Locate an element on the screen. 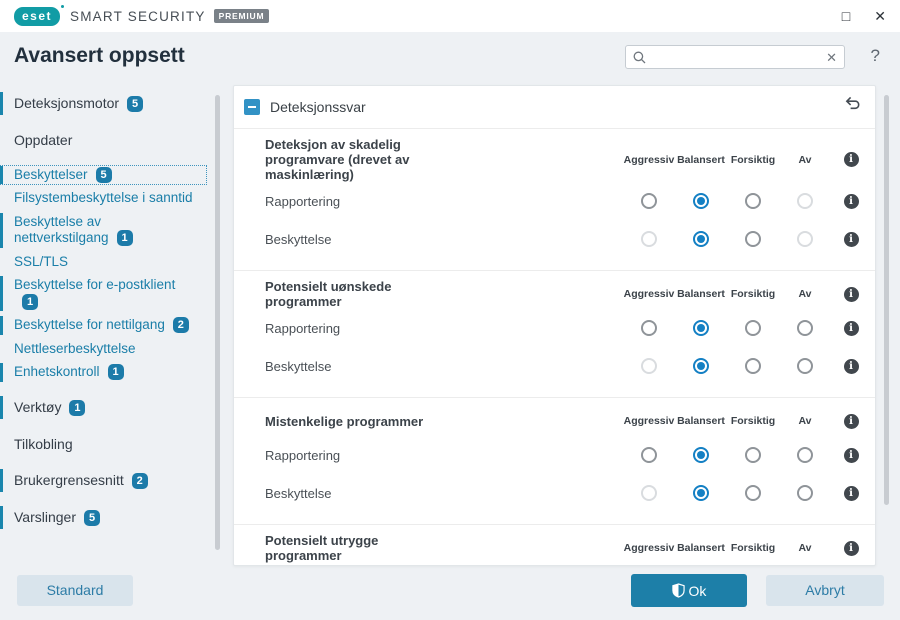  standard-button: Standard is located at coordinates (75, 590).